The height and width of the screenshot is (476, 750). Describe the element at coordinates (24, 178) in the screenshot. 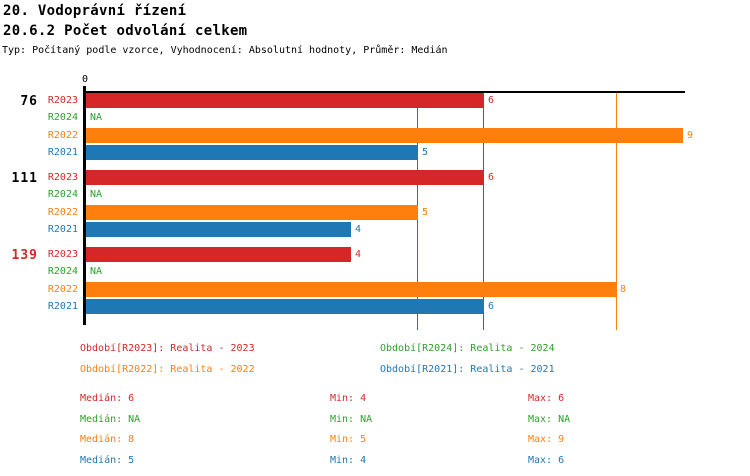

I see `group-label: 111` at that location.